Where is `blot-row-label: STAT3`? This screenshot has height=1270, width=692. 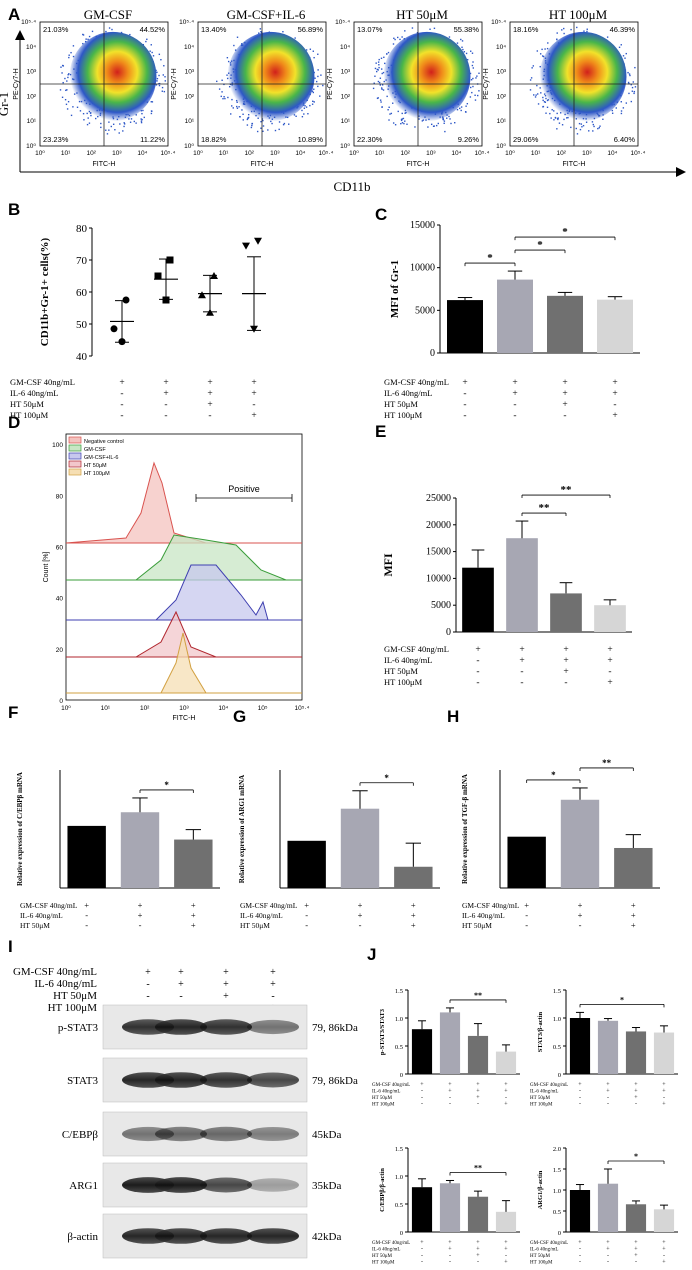 blot-row-label: STAT3 is located at coordinates (82, 1081).